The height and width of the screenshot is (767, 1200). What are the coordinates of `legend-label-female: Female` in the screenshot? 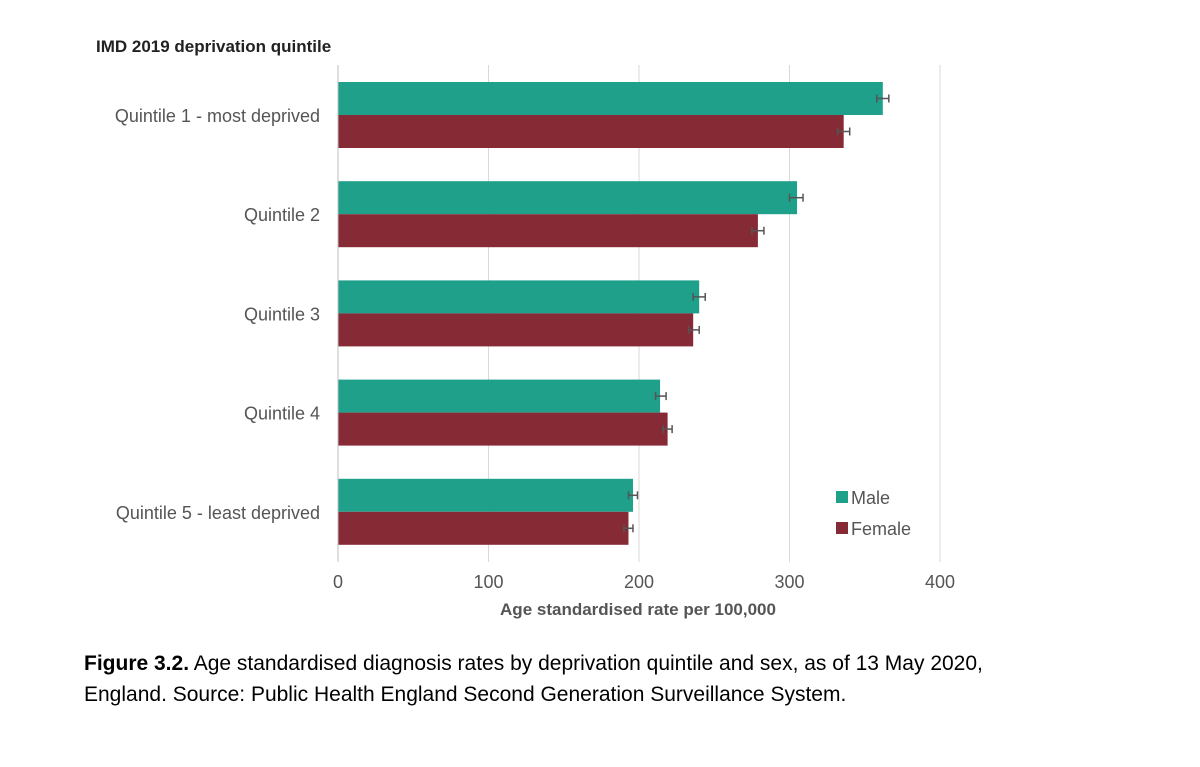 It's located at (881, 529).